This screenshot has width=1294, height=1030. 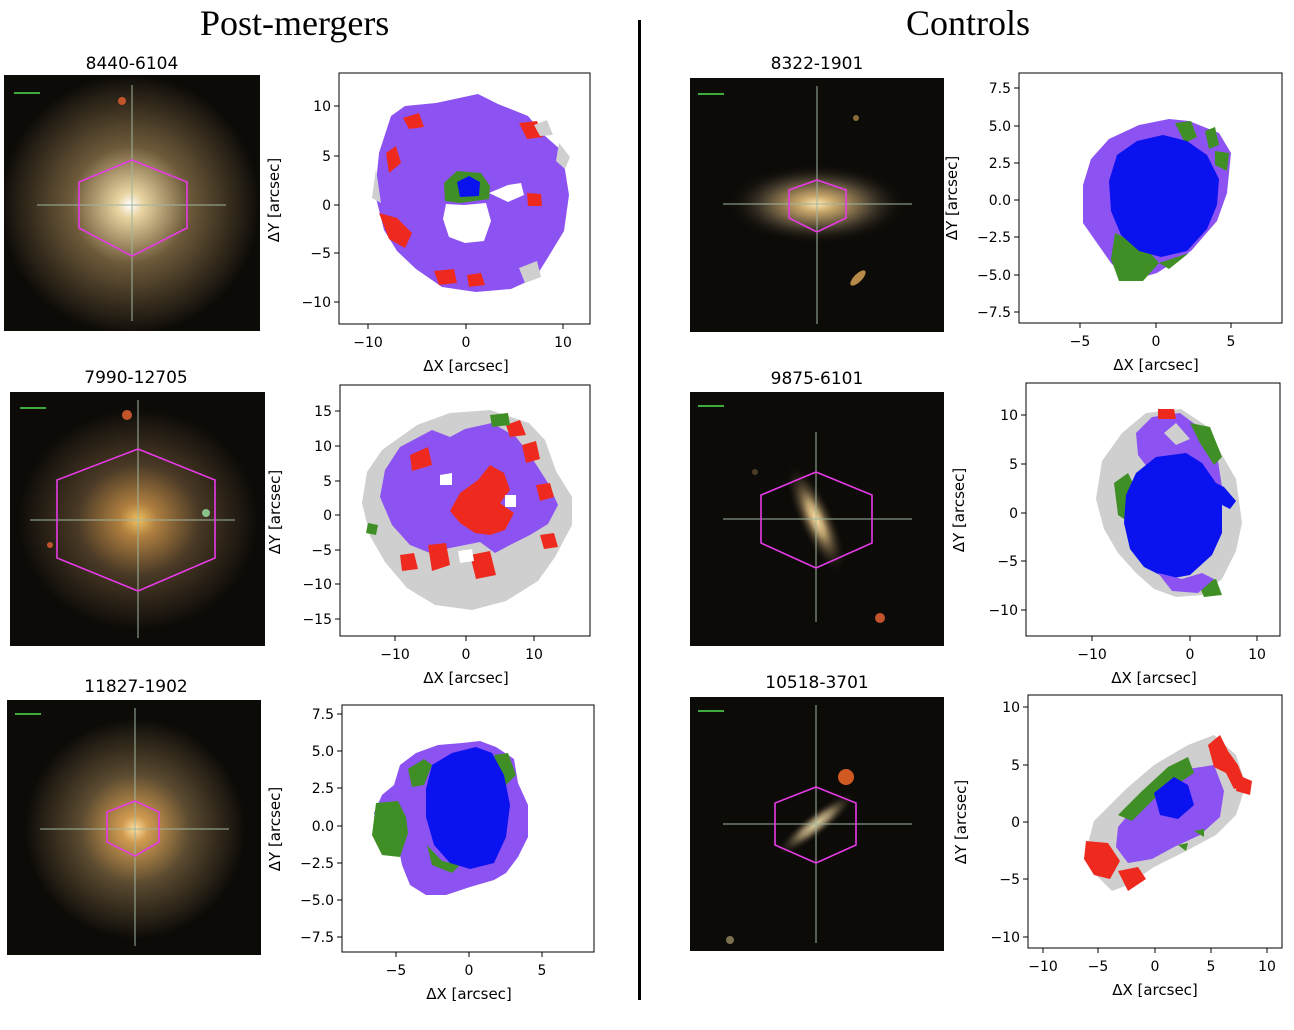 What do you see at coordinates (122, 101) in the screenshot?
I see `star` at bounding box center [122, 101].